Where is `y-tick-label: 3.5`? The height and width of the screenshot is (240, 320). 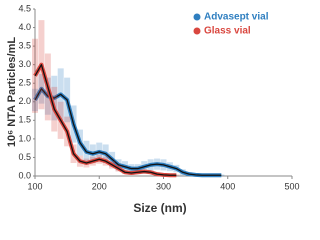
y-tick-label: 3.5 is located at coordinates (24, 45).